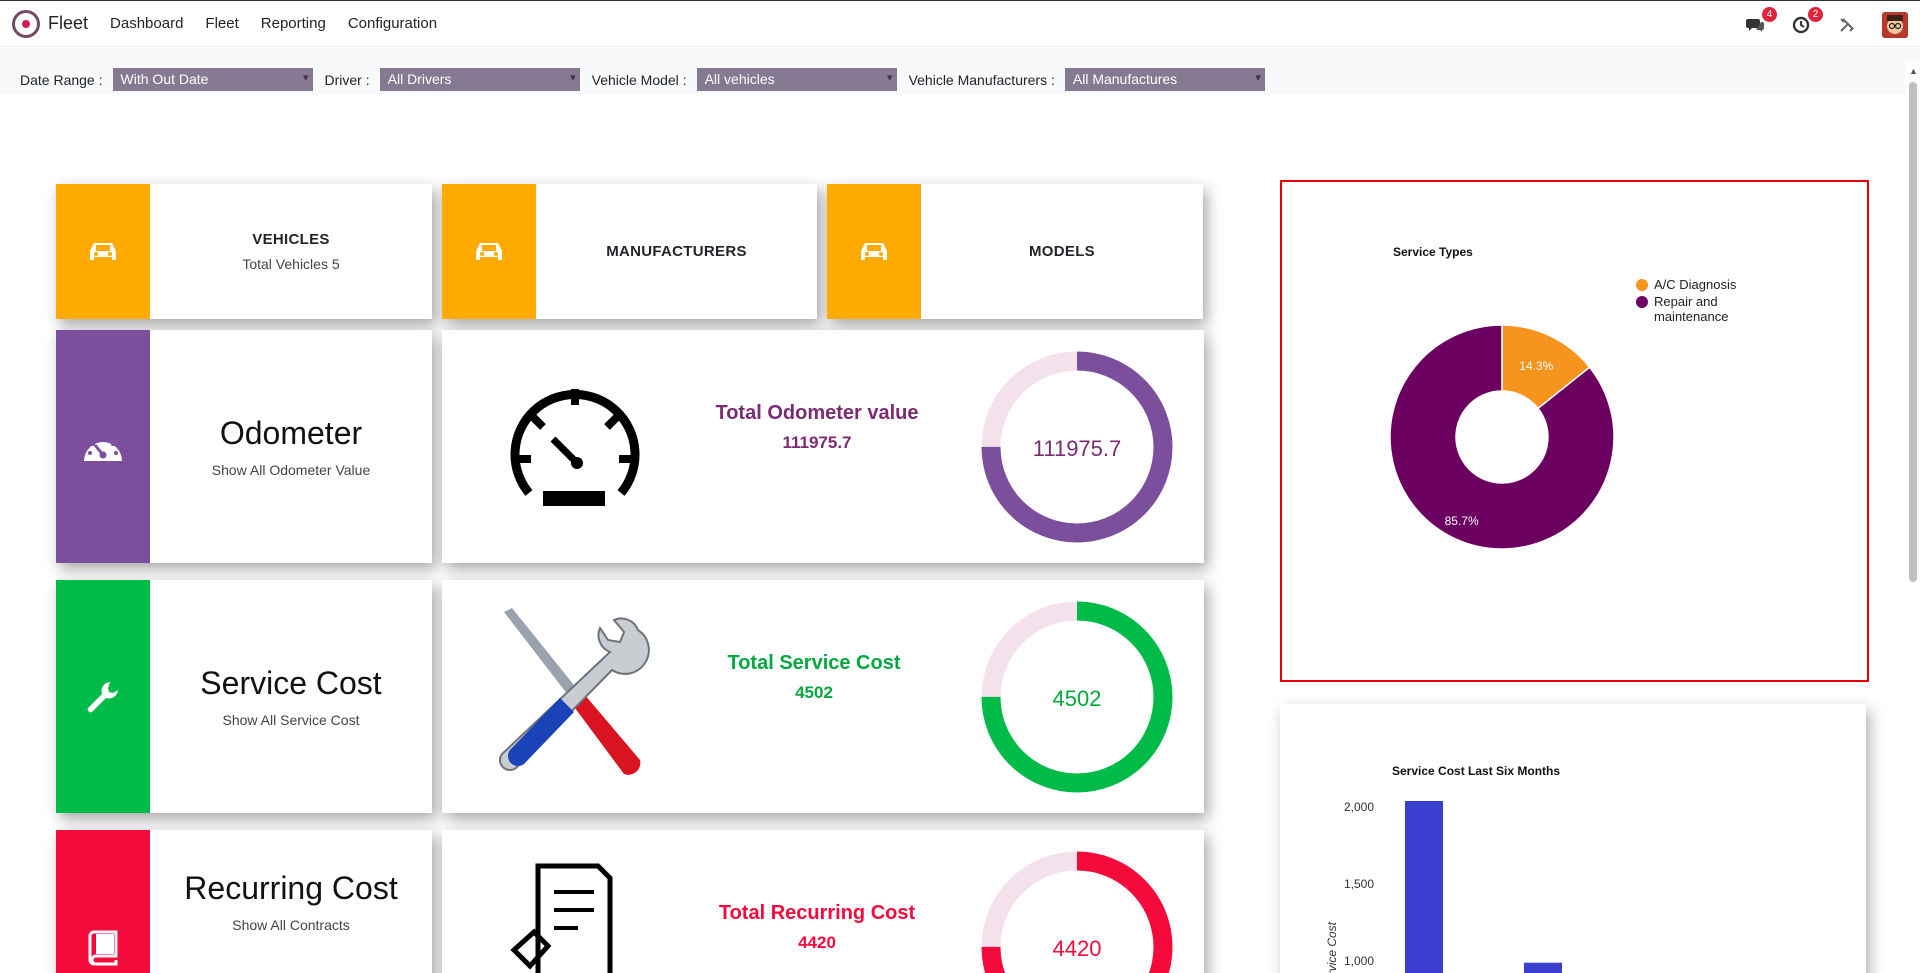 The height and width of the screenshot is (973, 1920). I want to click on service-total-card: Total Service Cost 4502 4502, so click(823, 696).